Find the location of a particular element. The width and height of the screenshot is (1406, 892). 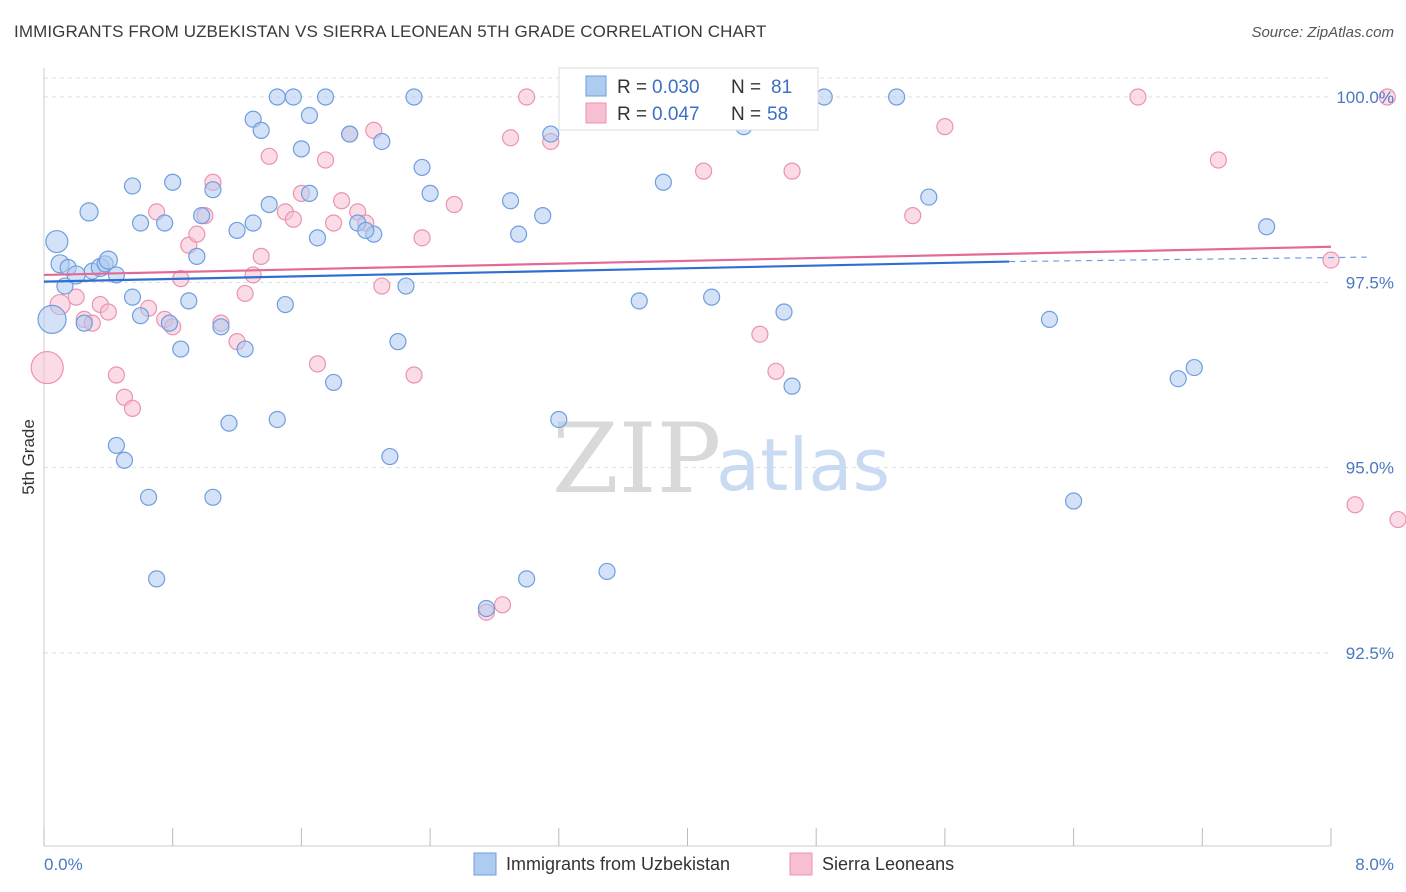

y-axis-label: 5th Grade is located at coordinates (28, 457).